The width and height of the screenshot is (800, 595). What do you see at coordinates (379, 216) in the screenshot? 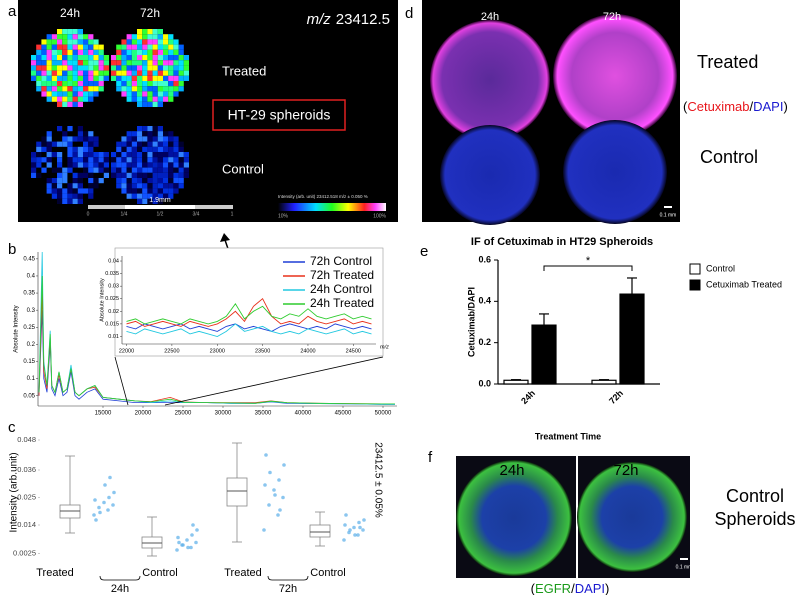
I see `colorbar-end: 100%` at bounding box center [379, 216].